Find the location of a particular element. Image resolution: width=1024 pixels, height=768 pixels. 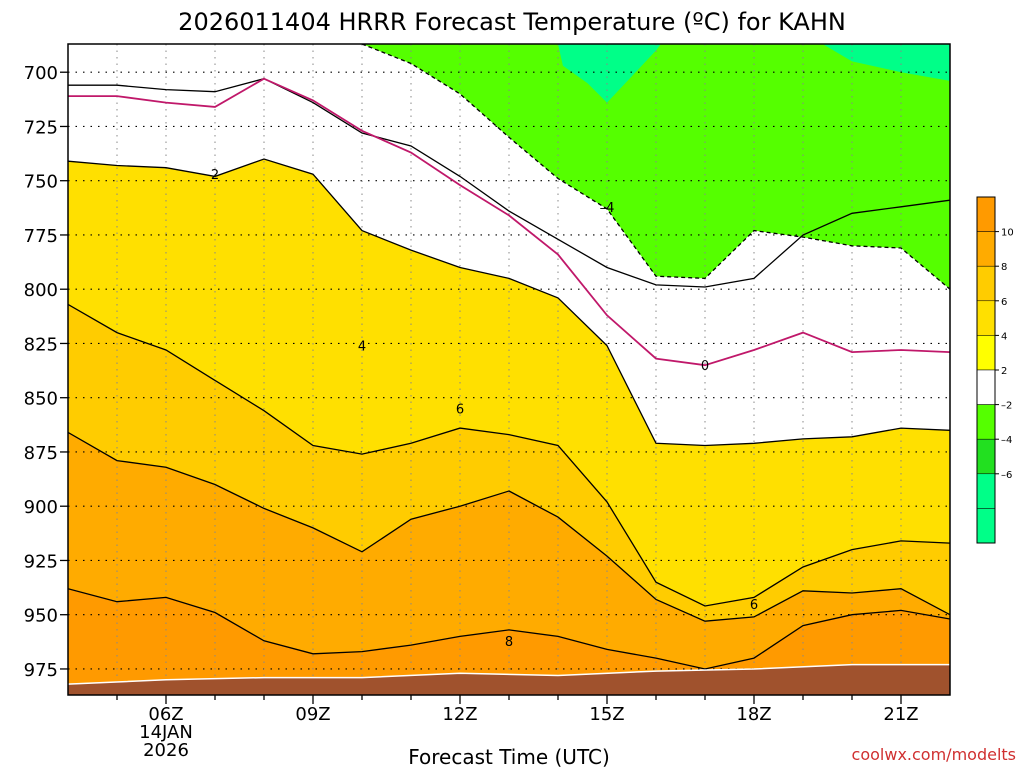

colorbar-tick-label: –2 is located at coordinates (1006, 406).